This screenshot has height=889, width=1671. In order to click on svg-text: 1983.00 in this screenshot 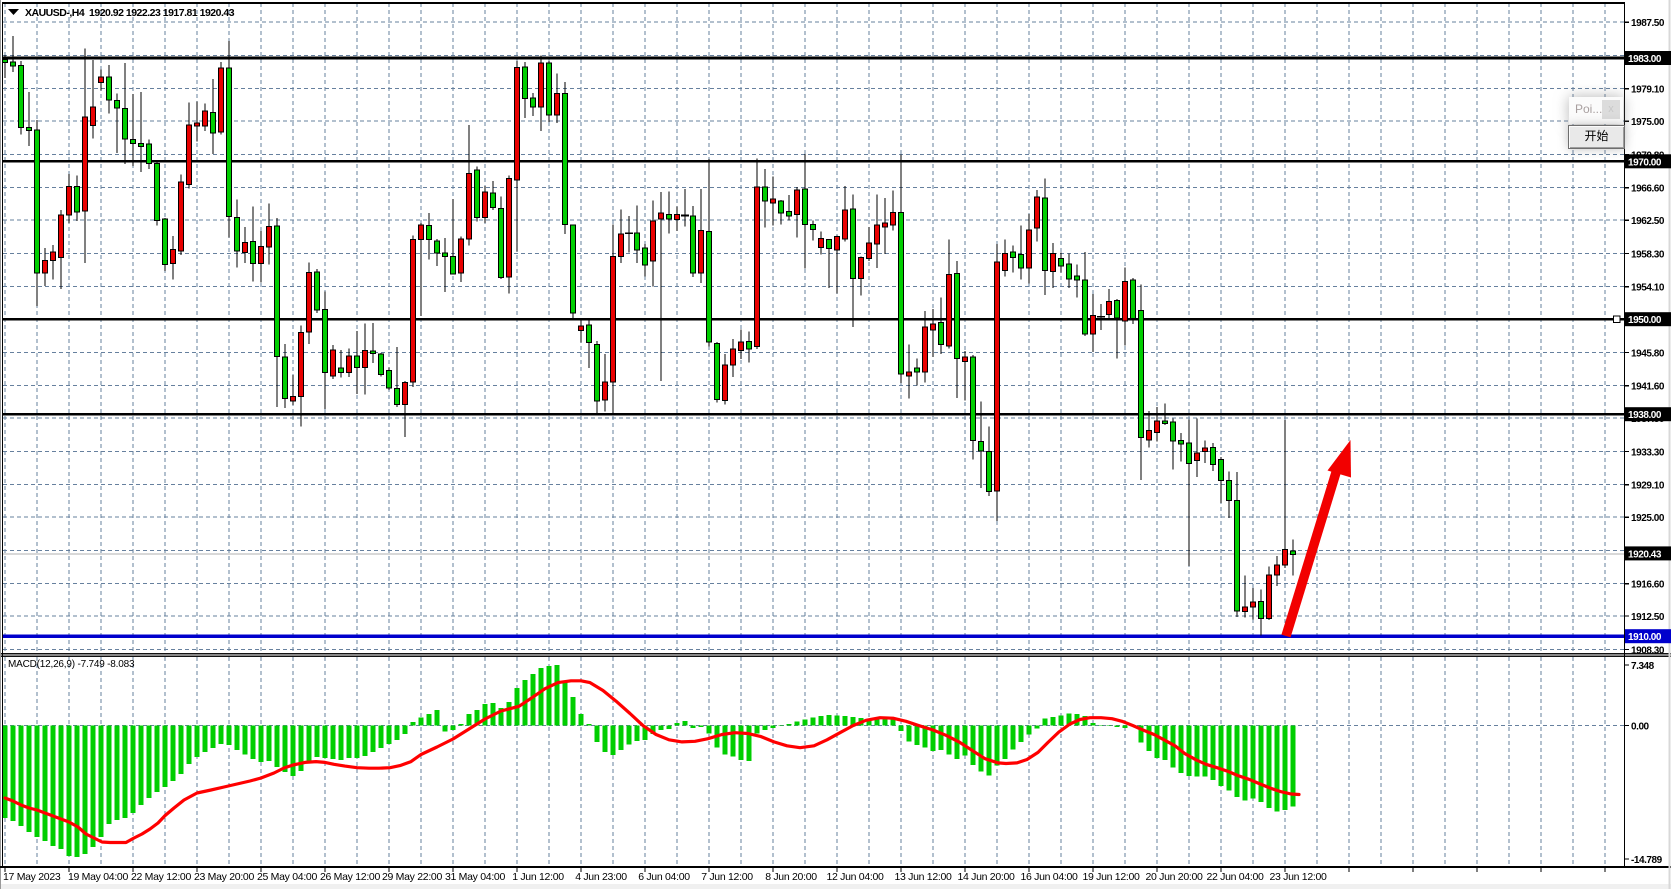, I will do `click(1645, 59)`.